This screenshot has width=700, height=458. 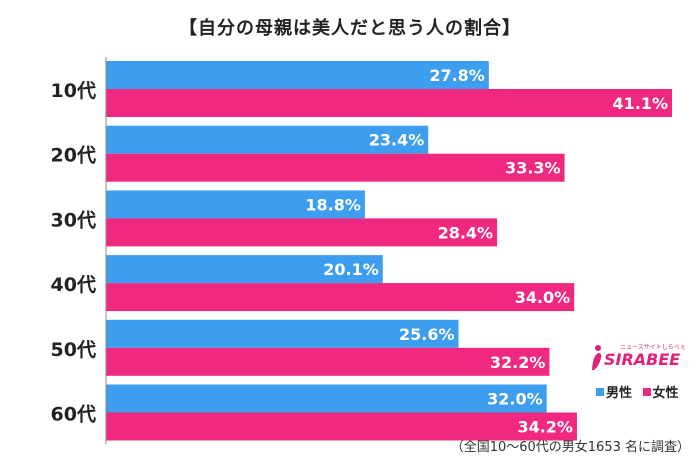 What do you see at coordinates (351, 269) in the screenshot?
I see `data-label-male: 20.1%` at bounding box center [351, 269].